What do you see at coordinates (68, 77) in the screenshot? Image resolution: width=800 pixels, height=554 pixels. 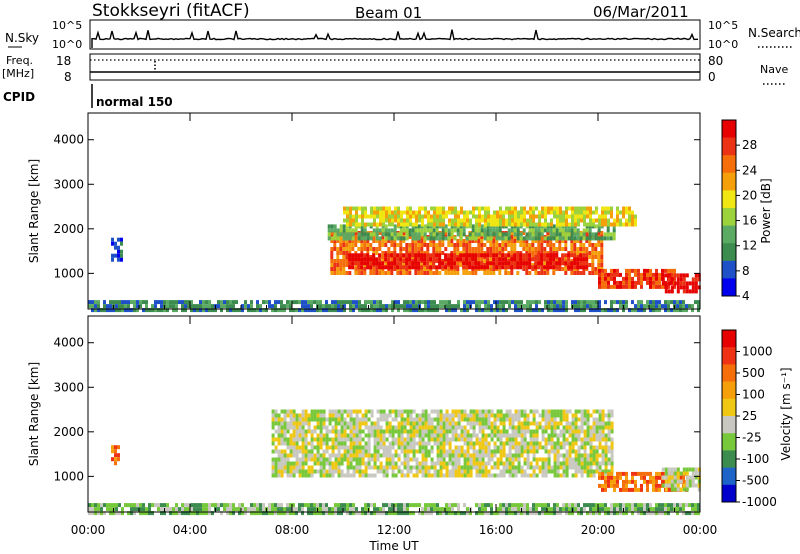 I see `freq-tick-bottom: 8` at bounding box center [68, 77].